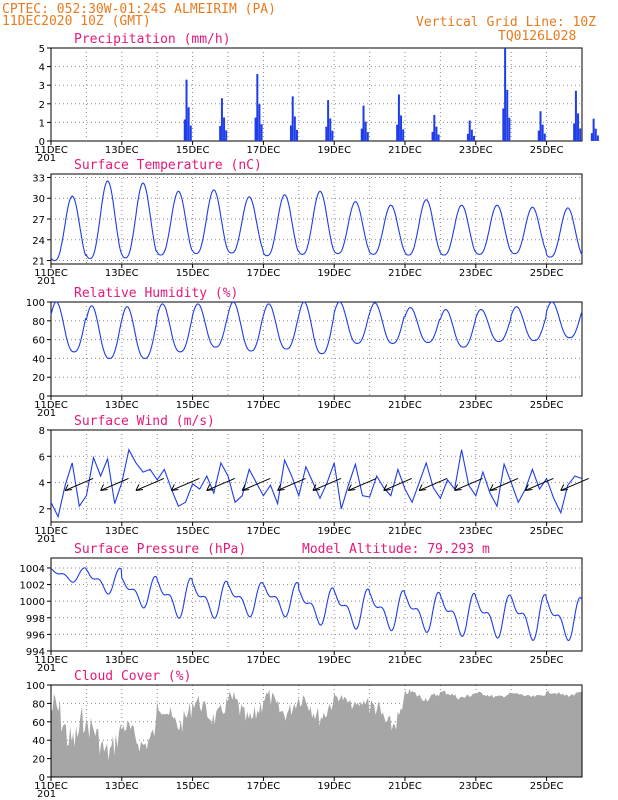 The width and height of the screenshot is (618, 800). Describe the element at coordinates (42, 49) in the screenshot. I see `y-tick-label: 5` at that location.